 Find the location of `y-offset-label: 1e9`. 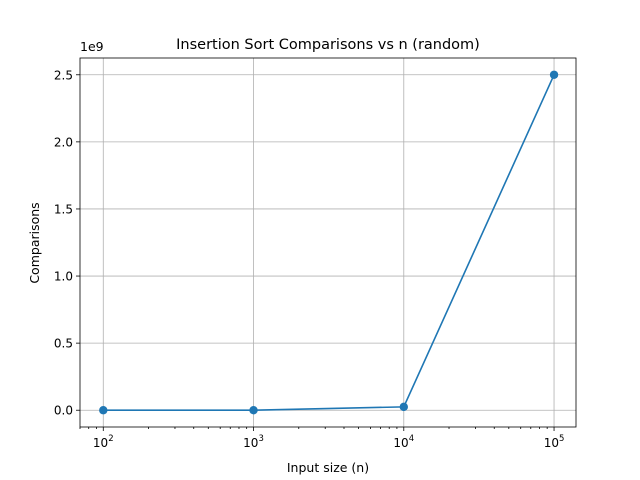

y-offset-label: 1e9 is located at coordinates (92, 46).